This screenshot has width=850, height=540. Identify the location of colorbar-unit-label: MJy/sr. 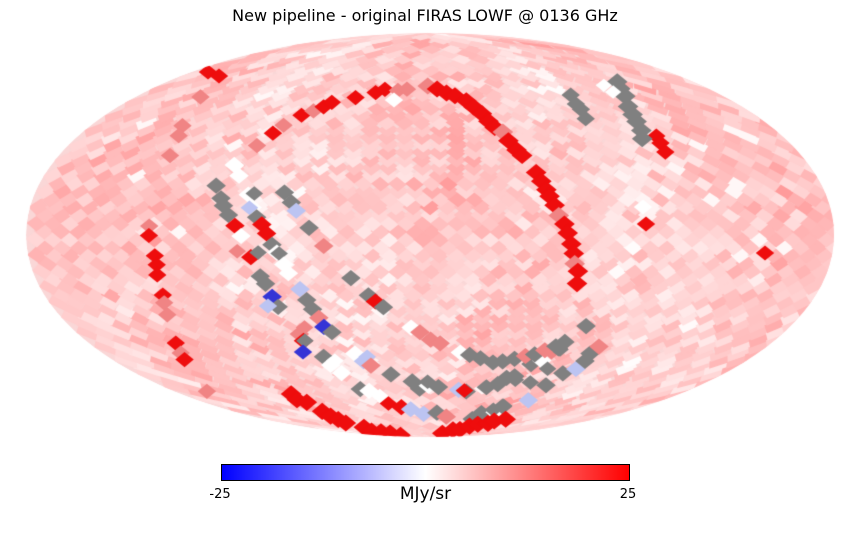
(425, 494).